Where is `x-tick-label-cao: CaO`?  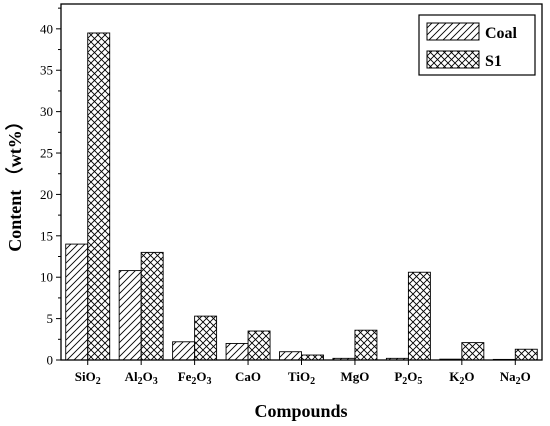
x-tick-label-cao: CaO is located at coordinates (248, 376).